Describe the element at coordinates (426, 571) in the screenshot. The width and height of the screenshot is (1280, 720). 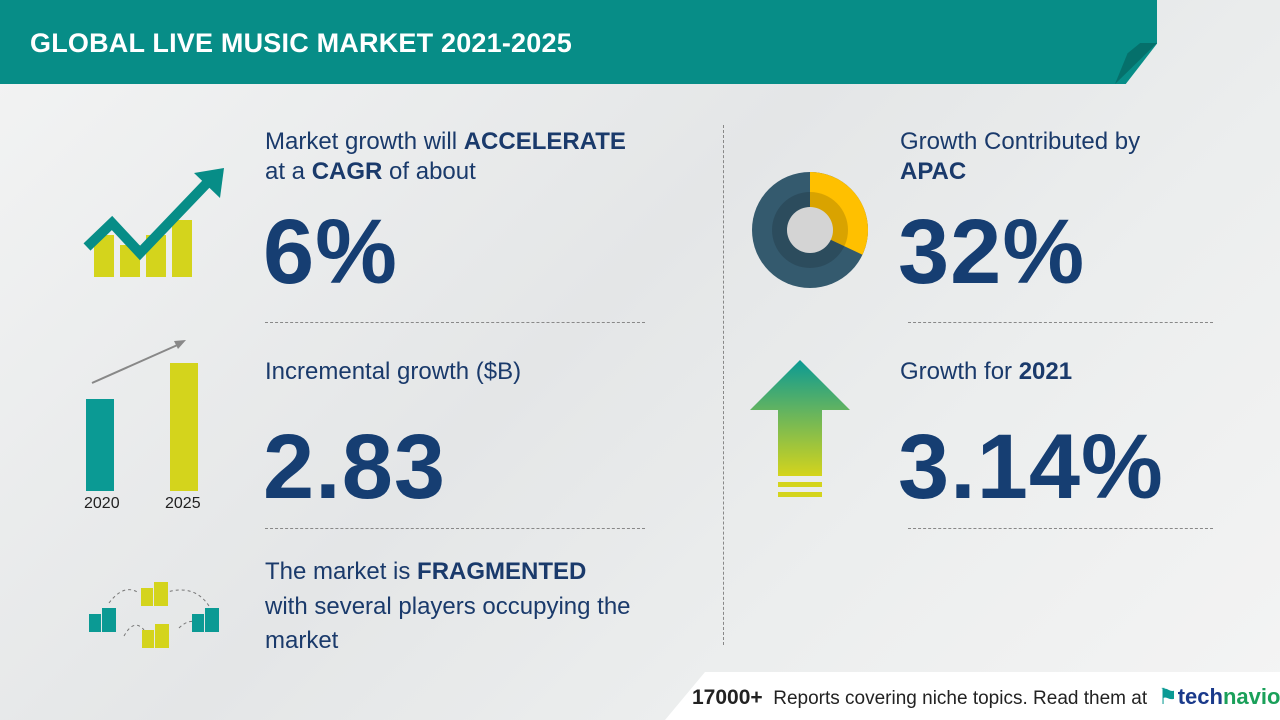
I see `market-line1: The market is FRAGMENTED` at that location.